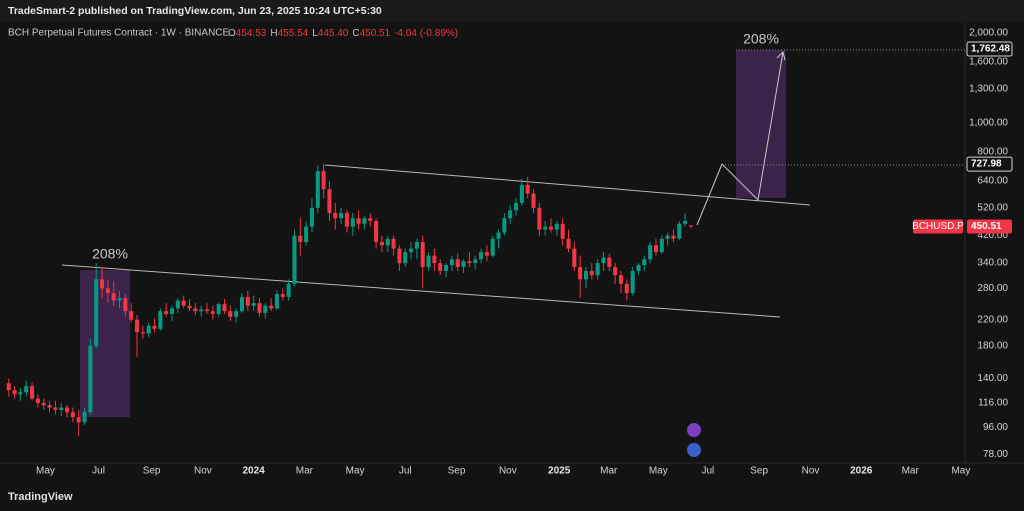 This screenshot has height=511, width=1024. Describe the element at coordinates (559, 471) in the screenshot. I see `x-tick-label: 2025` at that location.